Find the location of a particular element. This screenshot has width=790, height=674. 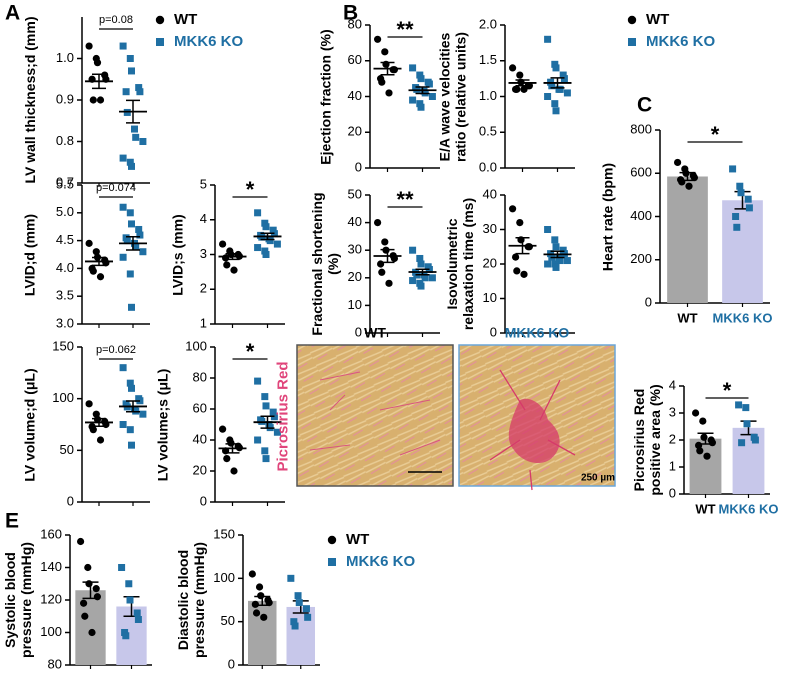

y-tick-label: 20 is located at coordinates (490, 262).